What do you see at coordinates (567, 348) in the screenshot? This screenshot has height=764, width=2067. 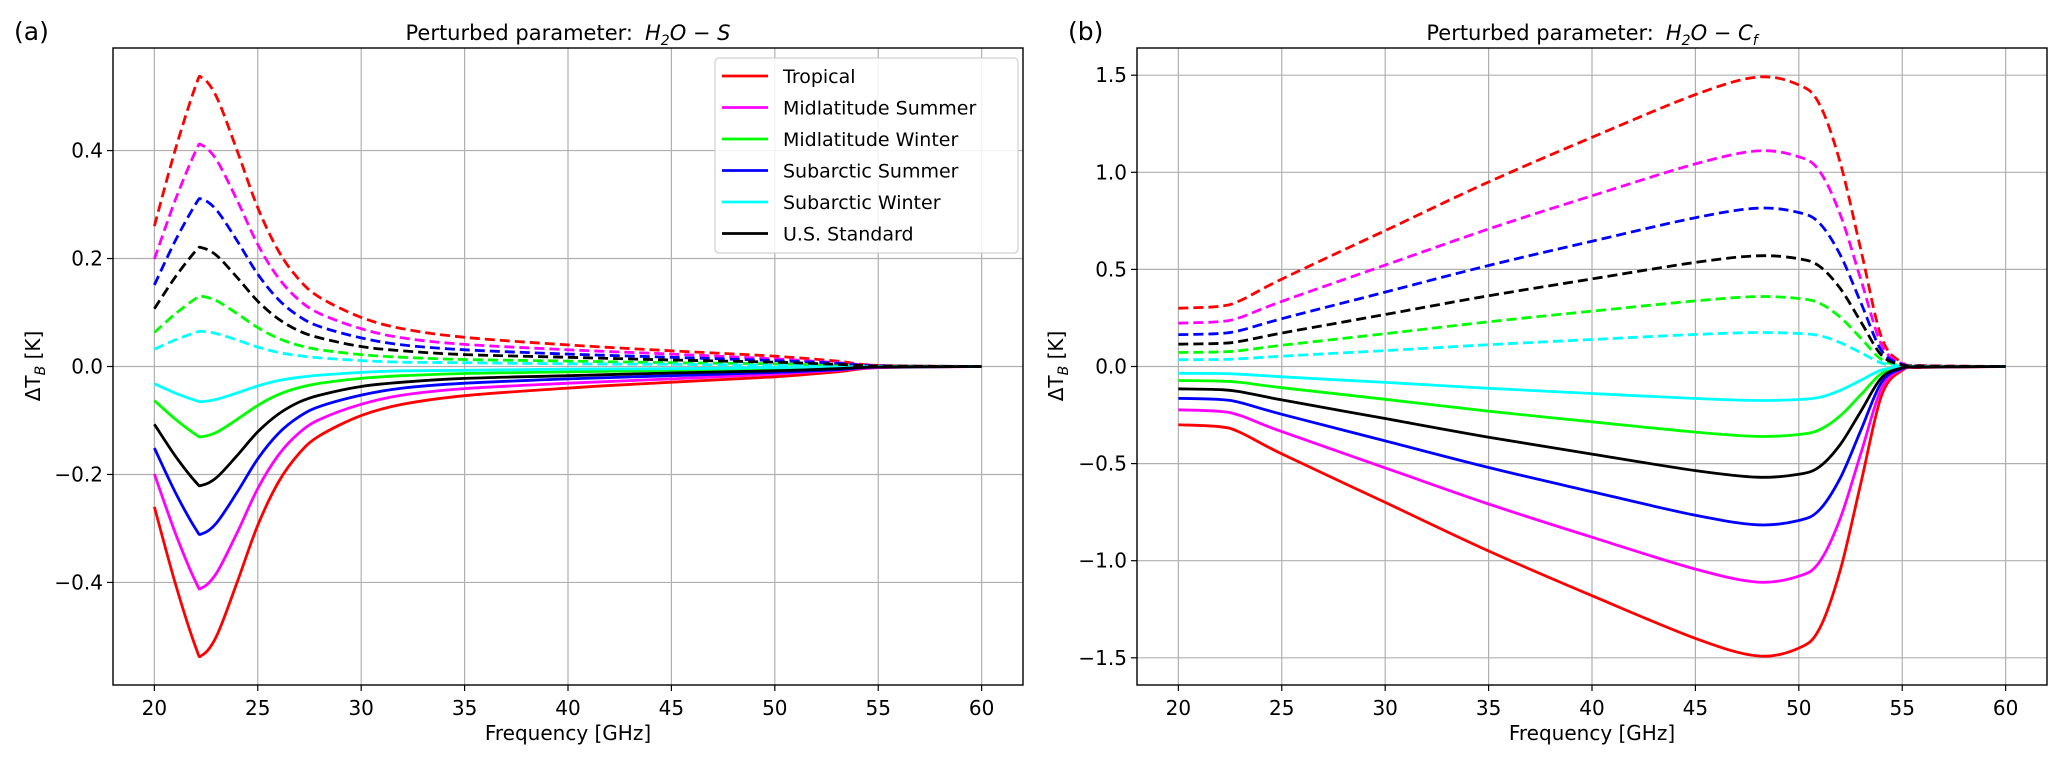 I see `series-line-subarctic-winter-dashed` at bounding box center [567, 348].